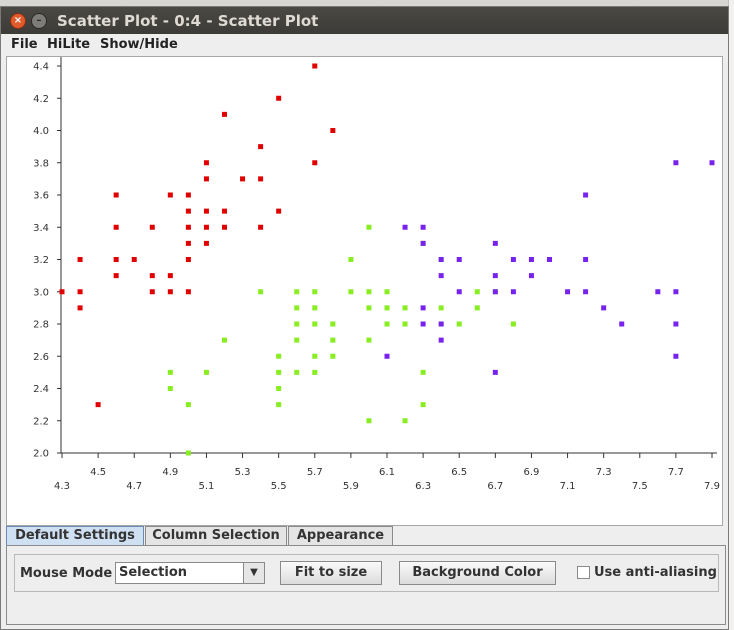 The width and height of the screenshot is (734, 630). I want to click on tab-column-selection: Column Selection, so click(216, 535).